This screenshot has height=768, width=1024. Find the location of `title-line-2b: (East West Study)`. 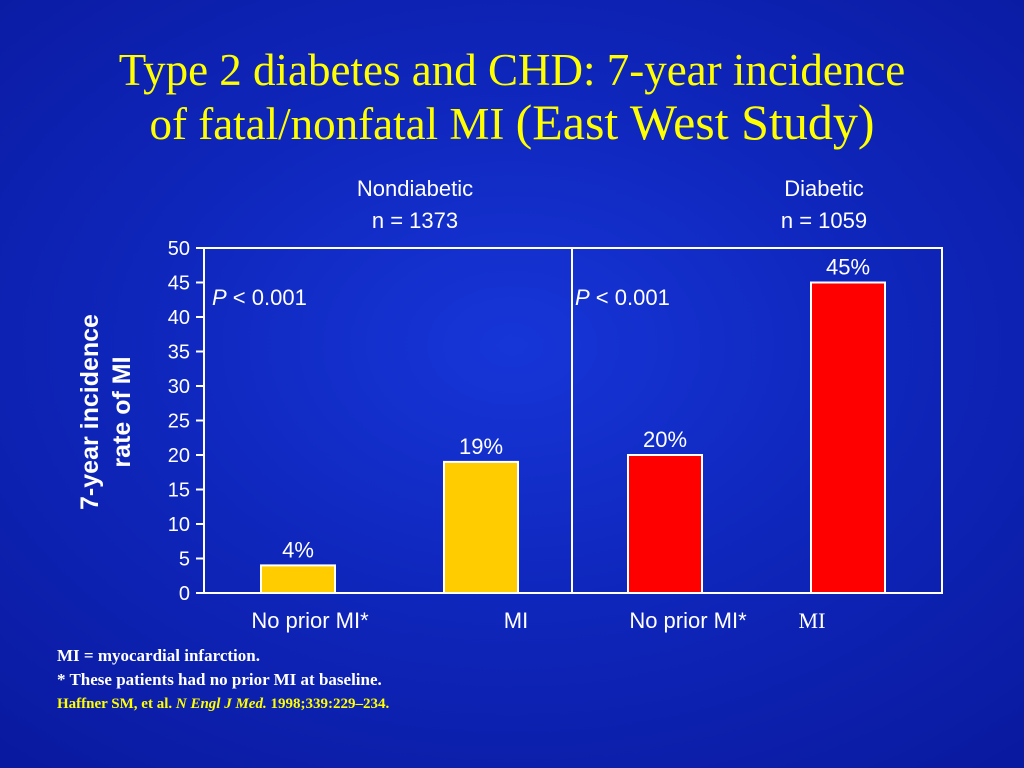

title-line-2b: (East West Study) is located at coordinates (695, 122).